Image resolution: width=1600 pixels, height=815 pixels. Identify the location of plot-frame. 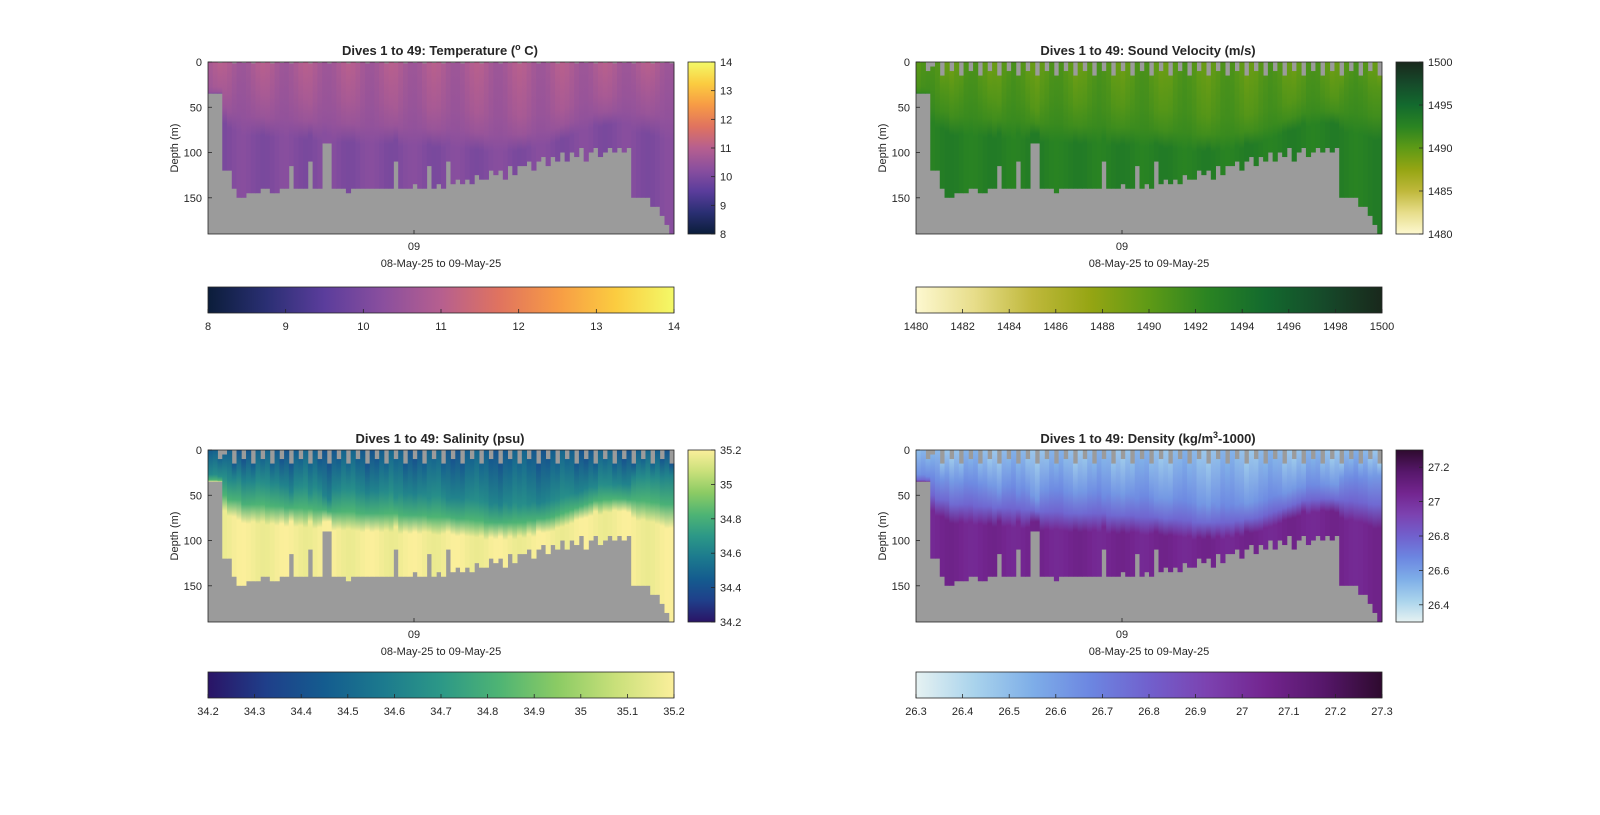
(1149, 148).